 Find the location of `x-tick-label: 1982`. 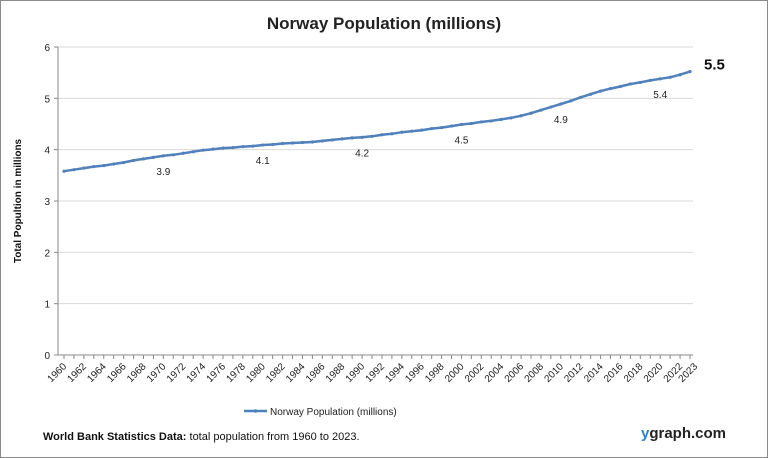

x-tick-label: 1982 is located at coordinates (276, 373).